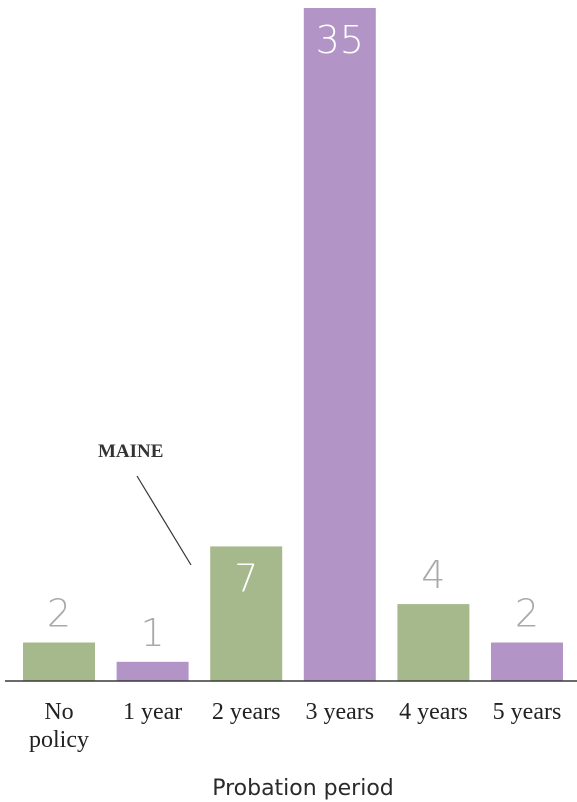  What do you see at coordinates (433, 712) in the screenshot?
I see `category-label: 4 years` at bounding box center [433, 712].